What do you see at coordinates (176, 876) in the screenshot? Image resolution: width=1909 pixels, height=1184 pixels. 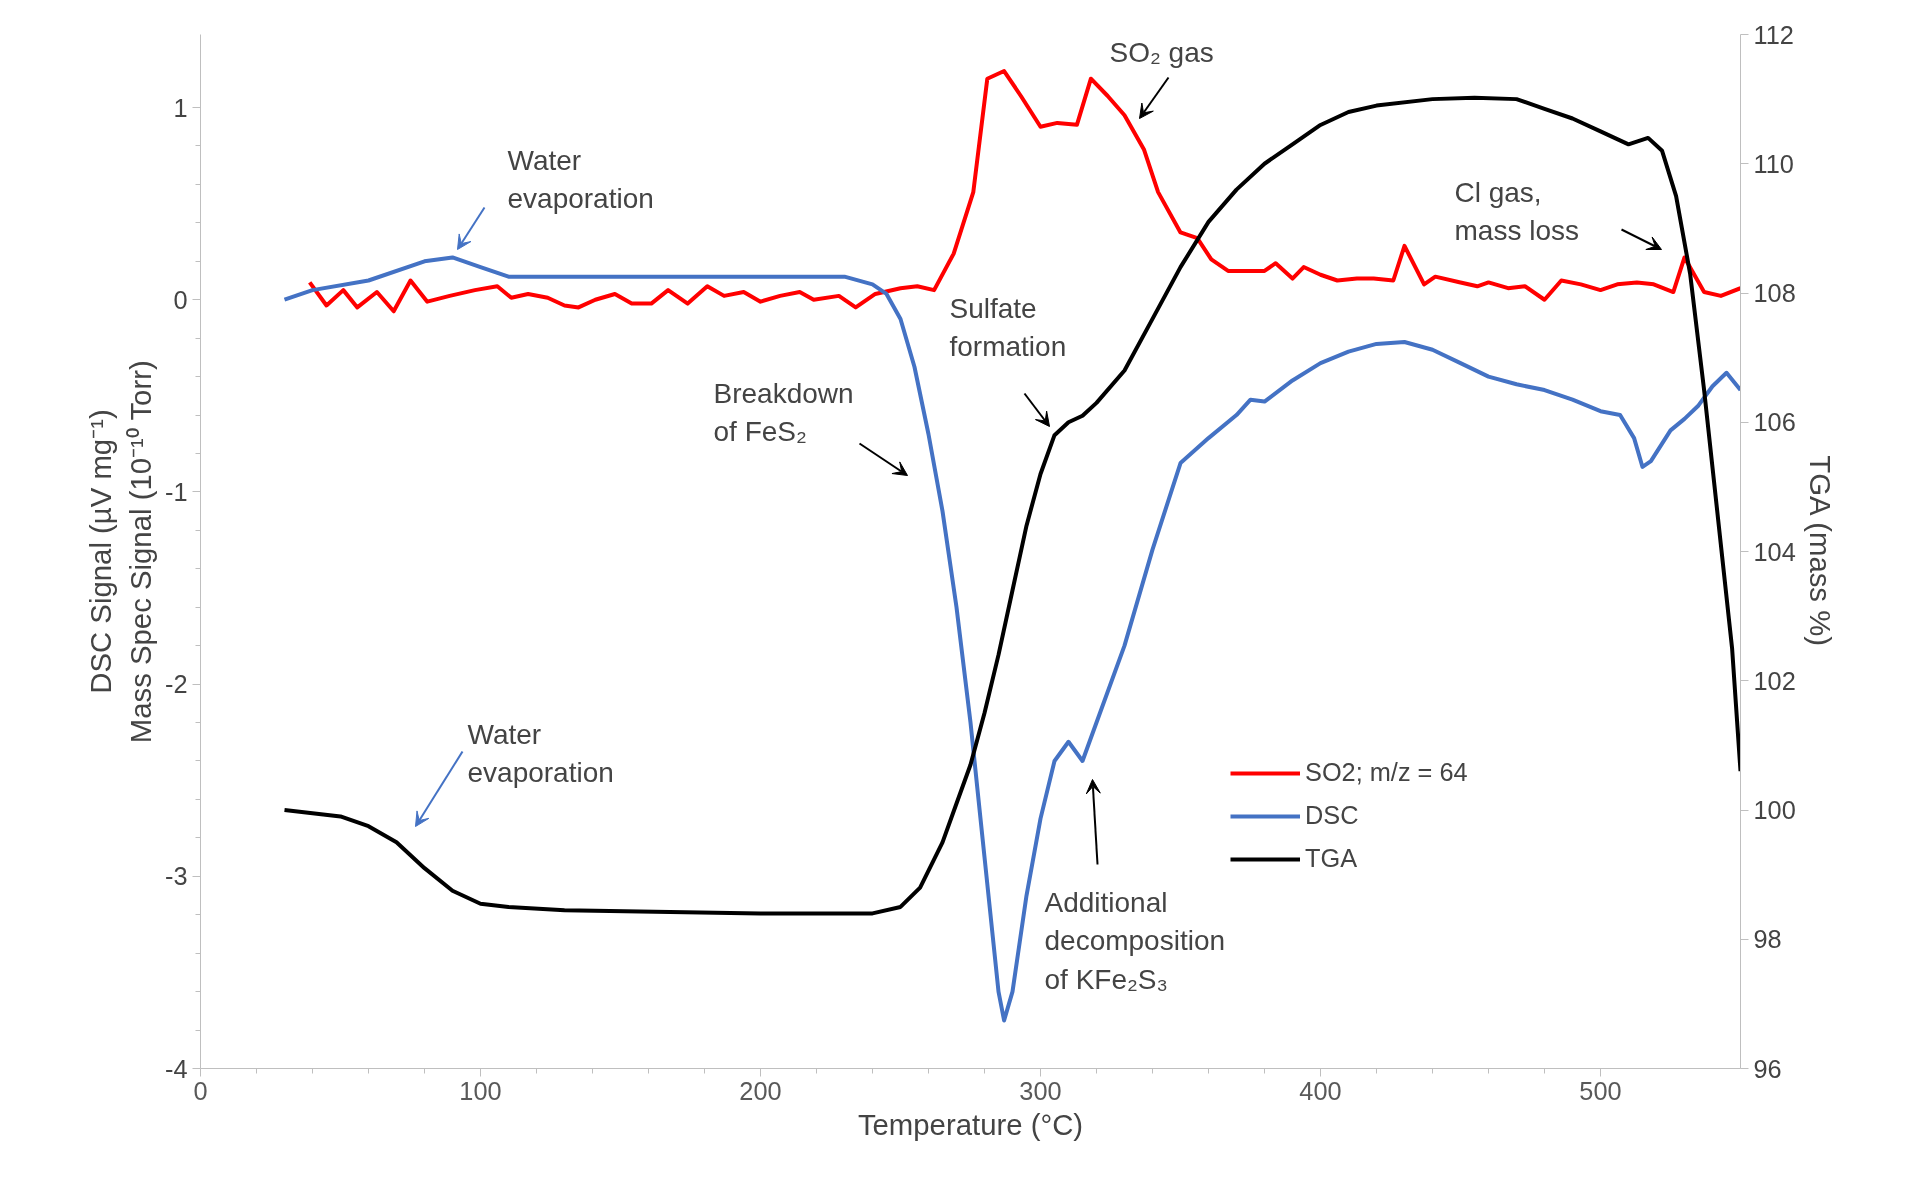 I see `y-tick-label: -3` at bounding box center [176, 876].